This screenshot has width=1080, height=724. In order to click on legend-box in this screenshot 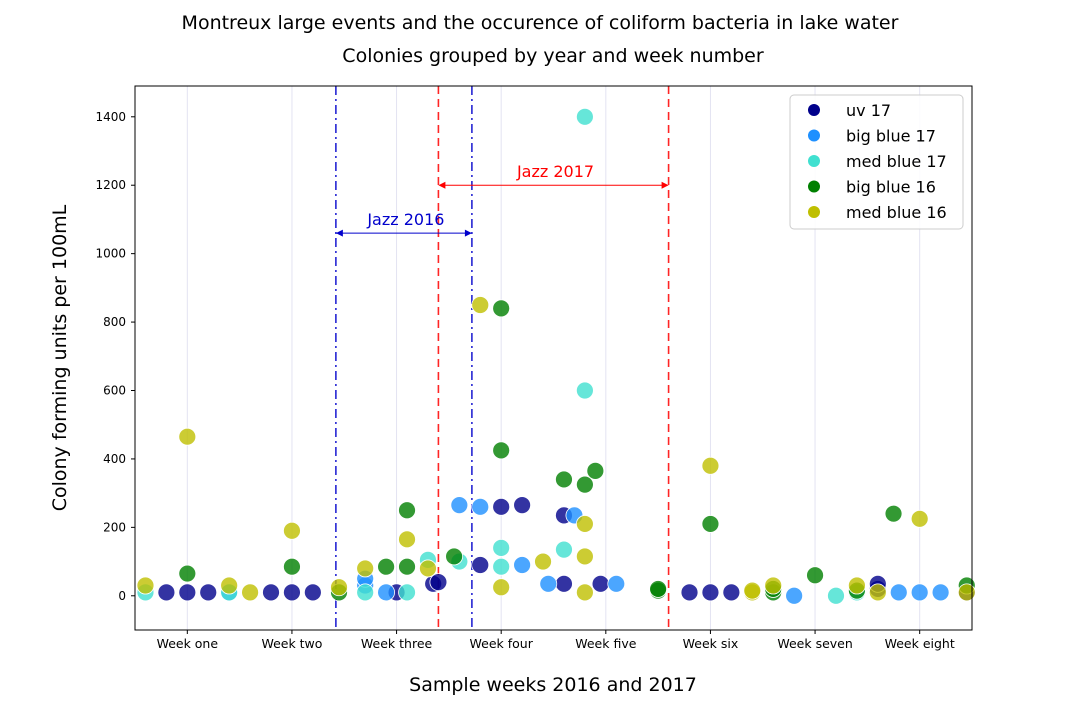, I will do `click(876, 162)`.